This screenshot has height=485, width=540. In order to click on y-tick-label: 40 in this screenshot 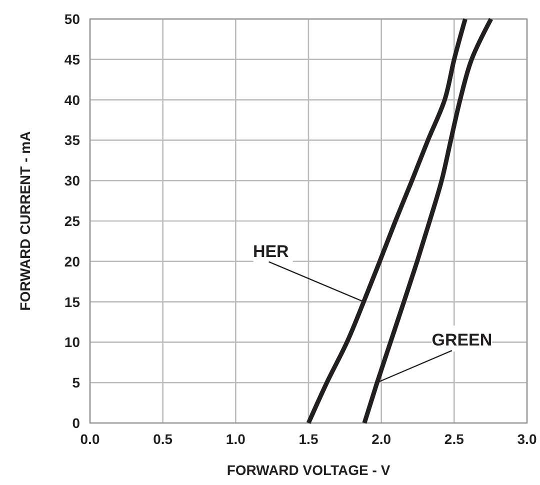, I will do `click(72, 100)`.